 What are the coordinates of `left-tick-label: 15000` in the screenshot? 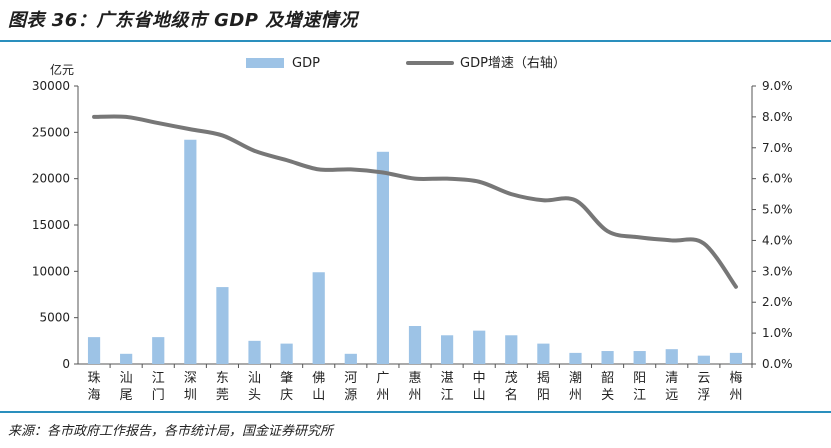 It's located at (51, 225).